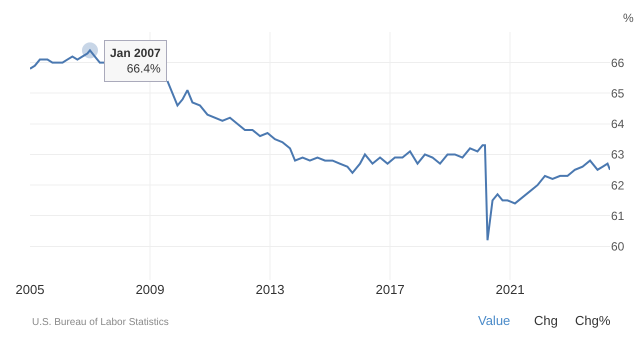  I want to click on y-tick-label: 60, so click(618, 247).